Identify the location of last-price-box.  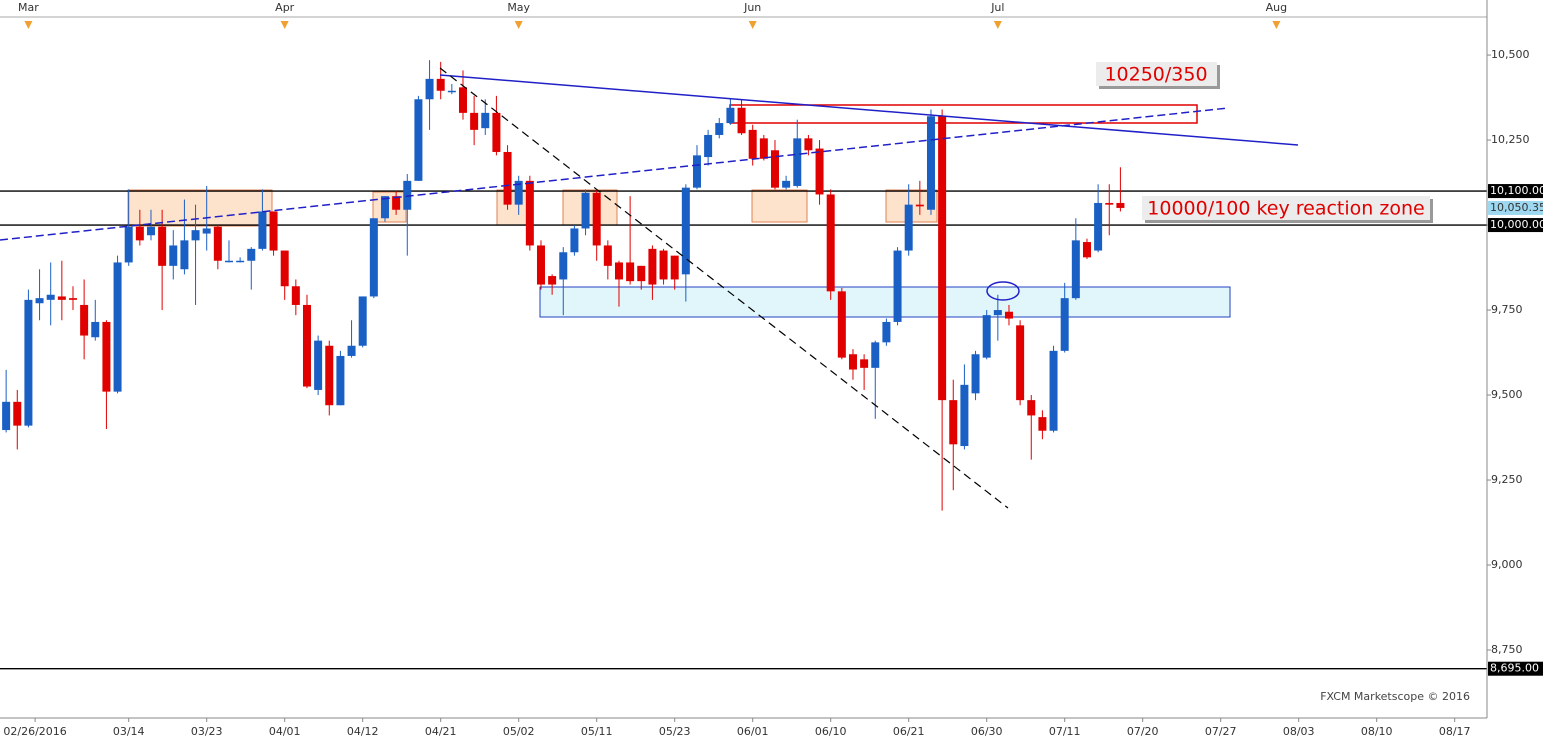
(1515, 207).